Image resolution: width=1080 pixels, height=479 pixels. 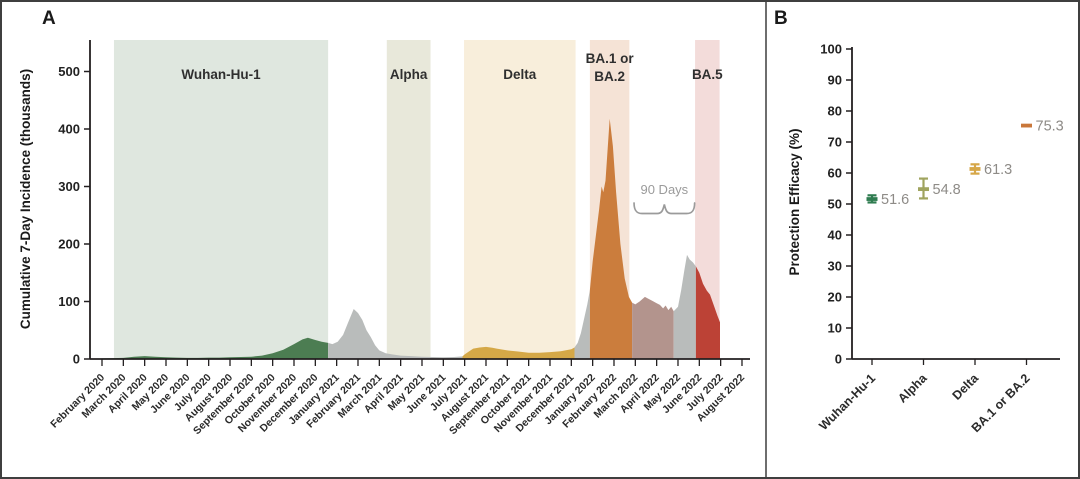 What do you see at coordinates (781, 18) in the screenshot?
I see `panel-b-label: B` at bounding box center [781, 18].